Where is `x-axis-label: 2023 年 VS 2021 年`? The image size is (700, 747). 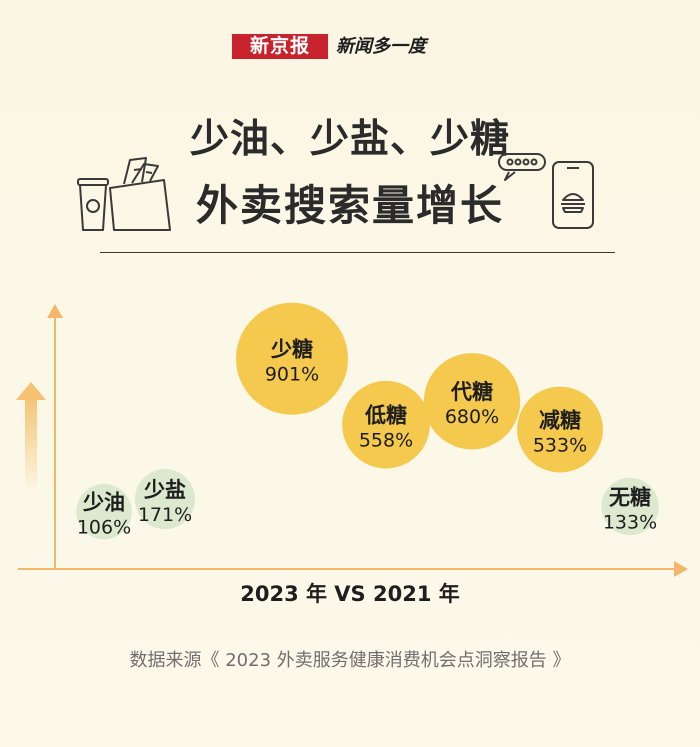 x-axis-label: 2023 年 VS 2021 年 is located at coordinates (350, 594).